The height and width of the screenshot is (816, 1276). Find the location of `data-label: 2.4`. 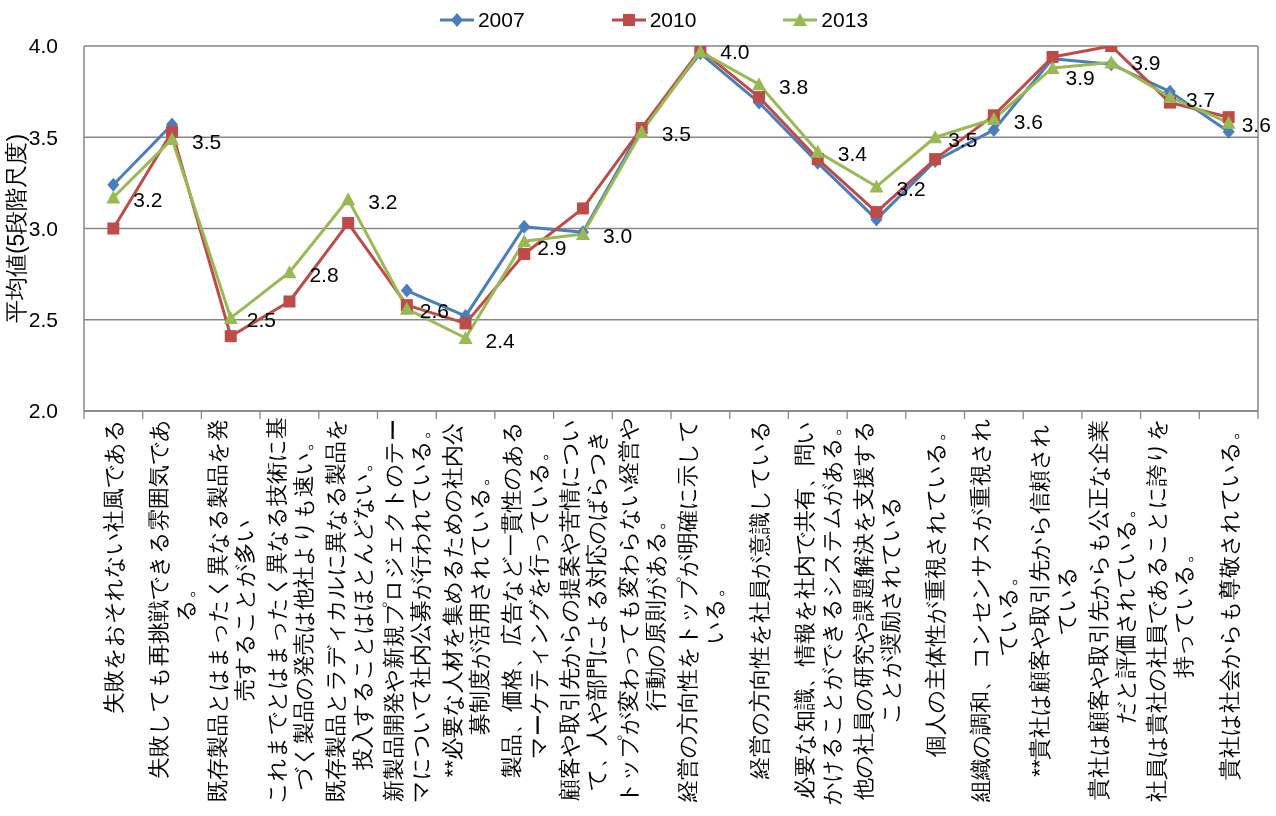

data-label: 2.4 is located at coordinates (500, 340).